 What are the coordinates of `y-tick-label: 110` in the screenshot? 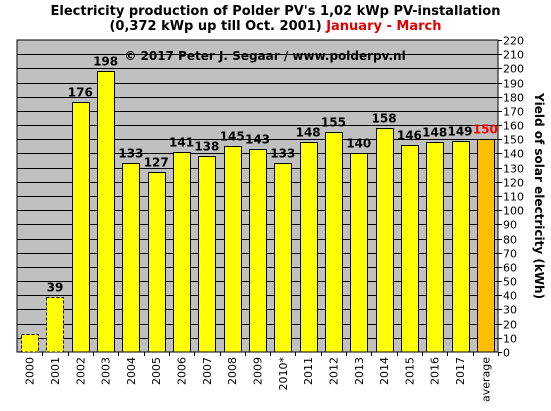 It's located at (513, 197).